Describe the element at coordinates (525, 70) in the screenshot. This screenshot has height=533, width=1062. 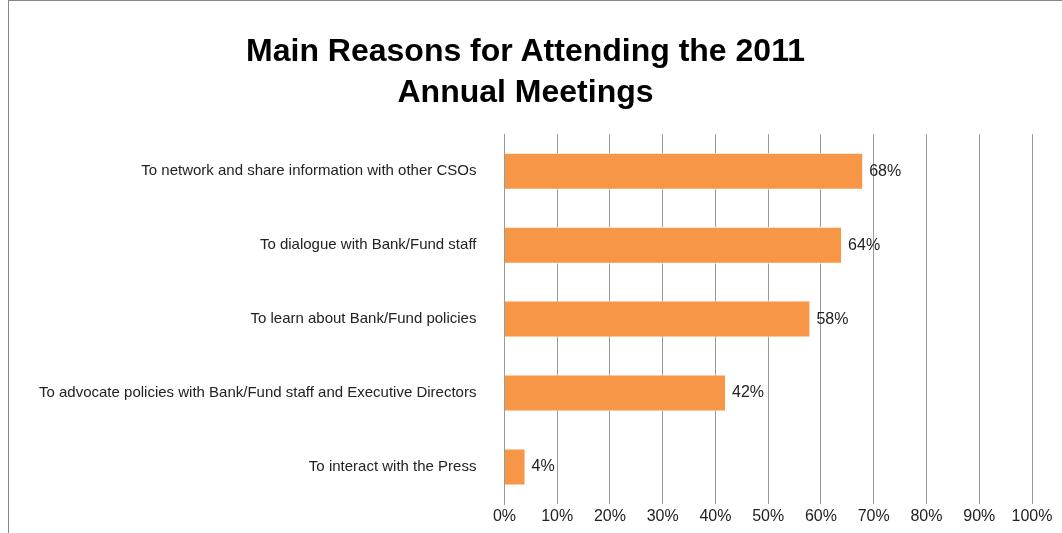
I see `chart-title: Main Reasons for Attending the 2011 Annual Meetings` at that location.